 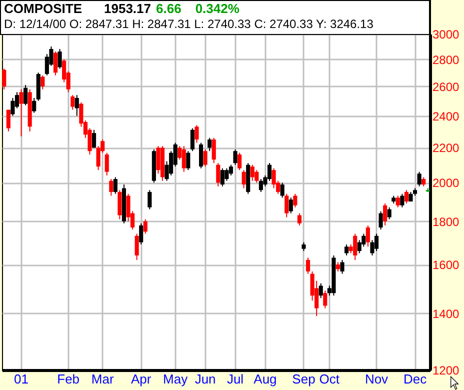 I want to click on x-tick-label: Oct, so click(x=329, y=379).